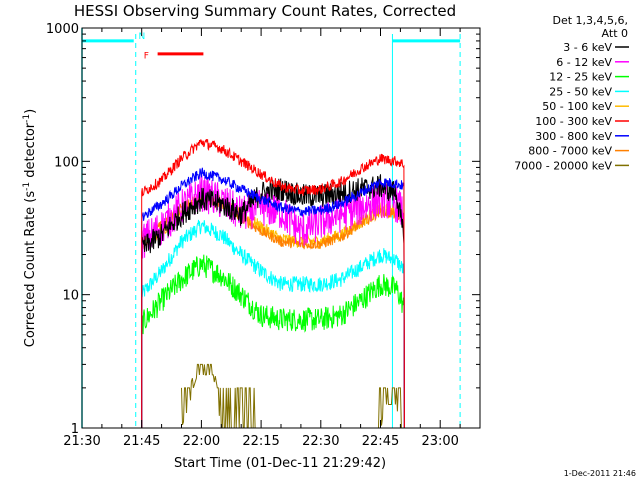 This screenshot has width=640, height=480. Describe the element at coordinates (573, 136) in the screenshot. I see `legend-entry-label-7: 300 - 800 keV` at that location.